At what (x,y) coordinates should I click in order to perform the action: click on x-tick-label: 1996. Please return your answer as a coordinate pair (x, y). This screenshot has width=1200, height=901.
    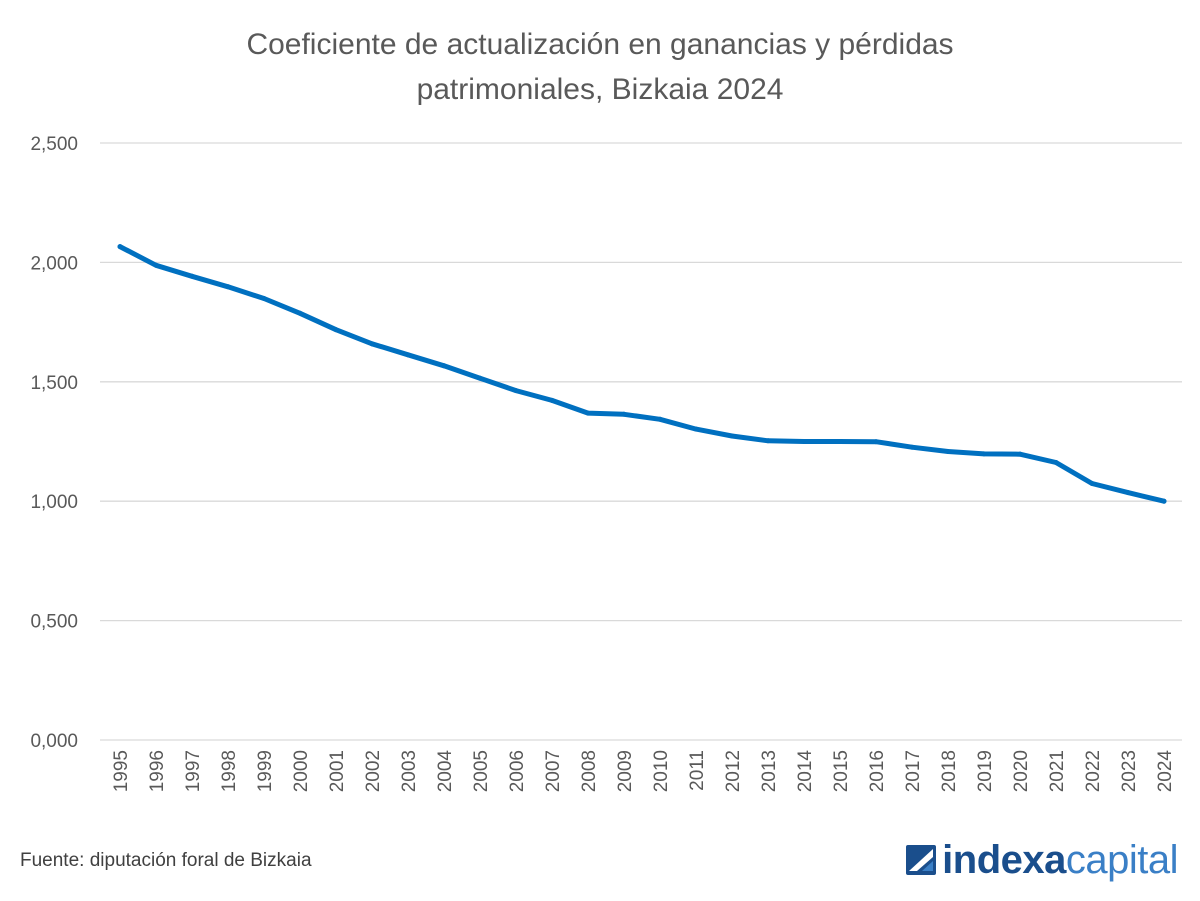
    Looking at the image, I should click on (157, 771).